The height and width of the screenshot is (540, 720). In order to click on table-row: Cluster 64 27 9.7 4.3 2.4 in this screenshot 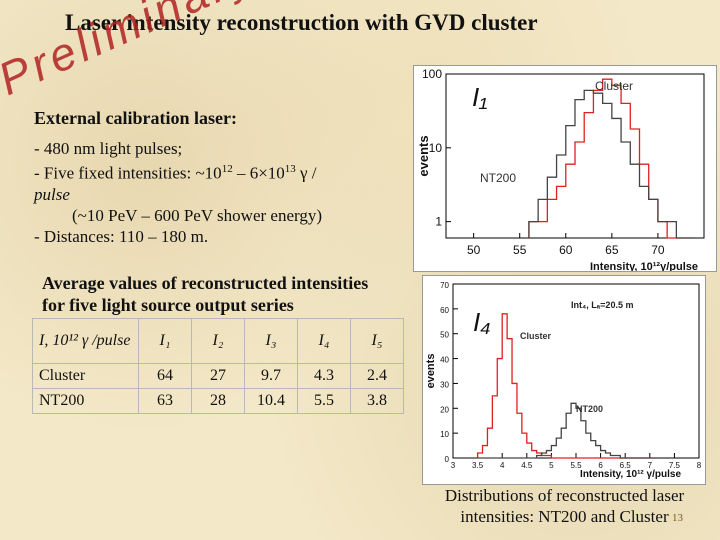, I will do `click(218, 376)`.